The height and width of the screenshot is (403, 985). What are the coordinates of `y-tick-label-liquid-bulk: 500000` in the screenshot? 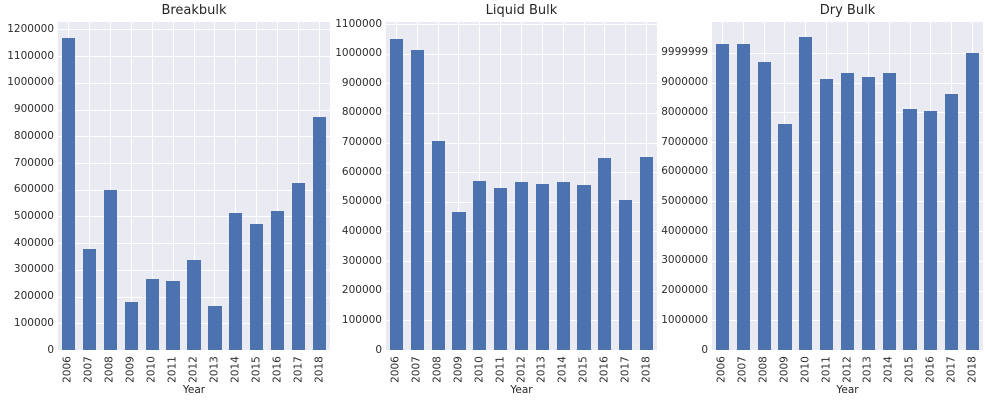 It's located at (361, 201).